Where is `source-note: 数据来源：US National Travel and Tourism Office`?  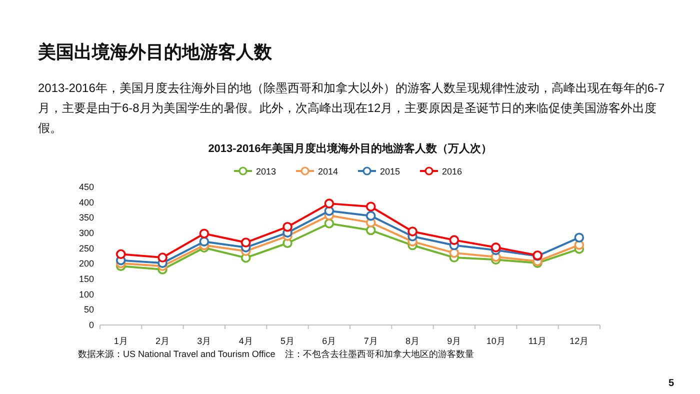 source-note: 数据来源：US National Travel and Tourism Office is located at coordinates (177, 354).